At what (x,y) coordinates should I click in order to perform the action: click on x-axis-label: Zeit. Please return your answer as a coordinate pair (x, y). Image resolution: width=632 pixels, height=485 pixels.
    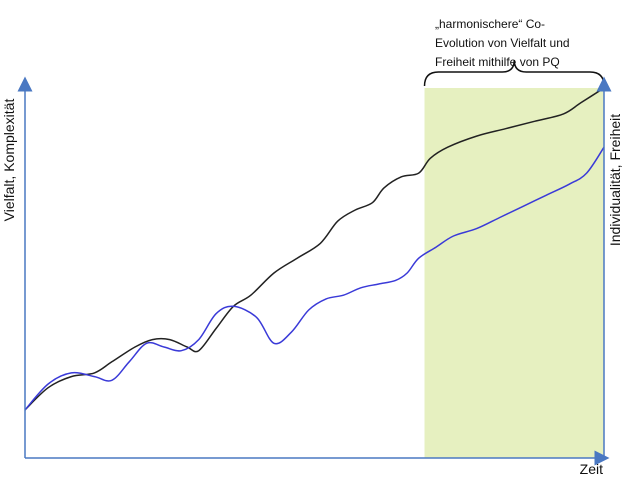
    Looking at the image, I should click on (591, 469).